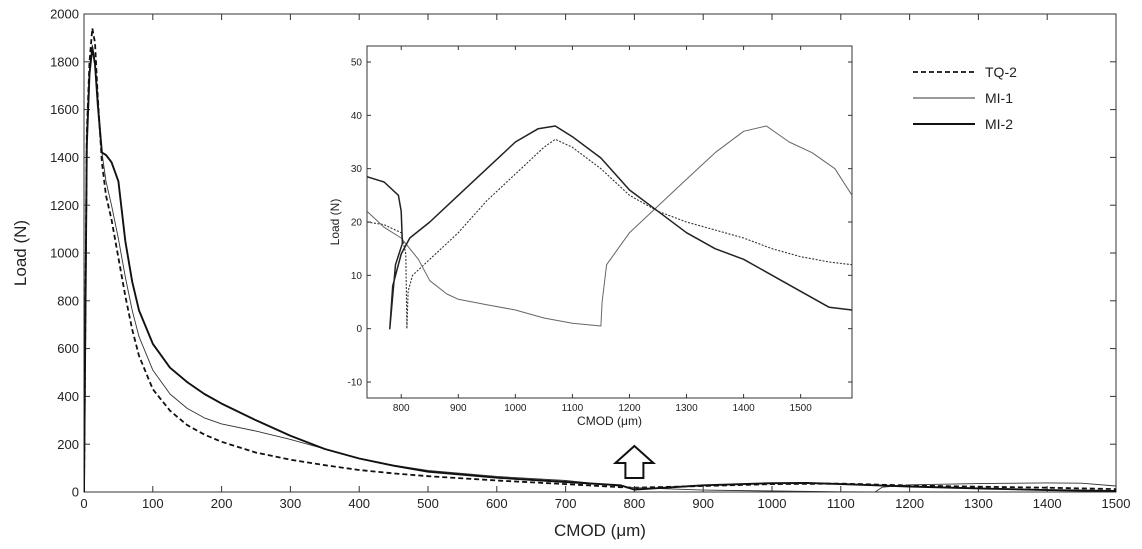 Image resolution: width=1142 pixels, height=549 pixels. What do you see at coordinates (629, 408) in the screenshot?
I see `inset-x-tick-label: 1200` at bounding box center [629, 408].